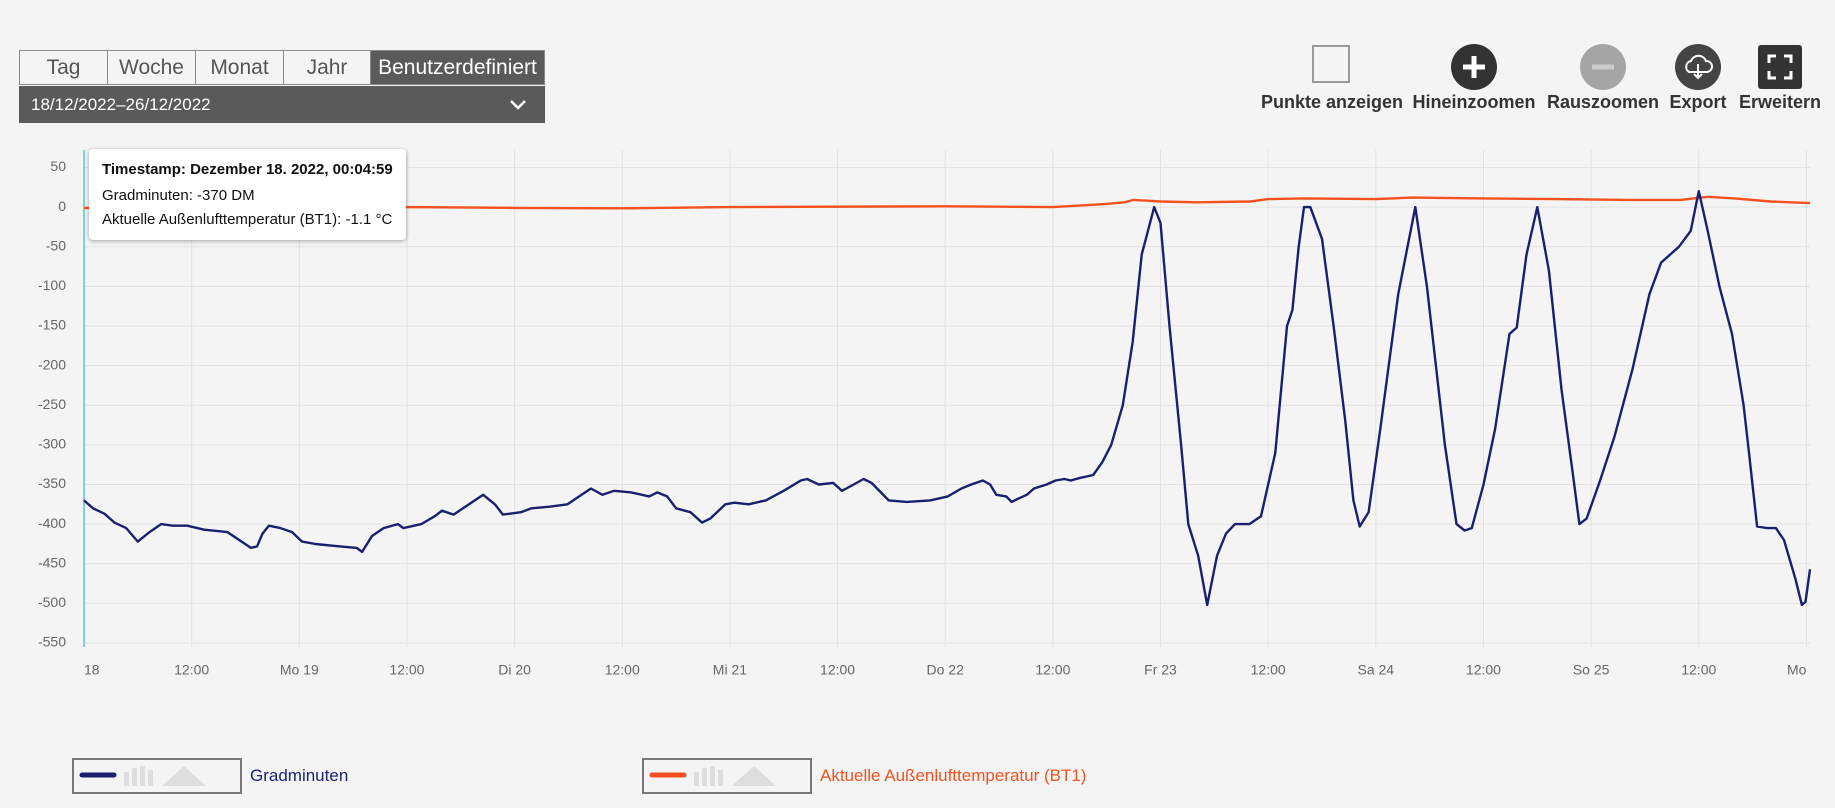 The width and height of the screenshot is (1835, 808). Describe the element at coordinates (457, 67) in the screenshot. I see `tab: Benutzerdefiniert` at that location.